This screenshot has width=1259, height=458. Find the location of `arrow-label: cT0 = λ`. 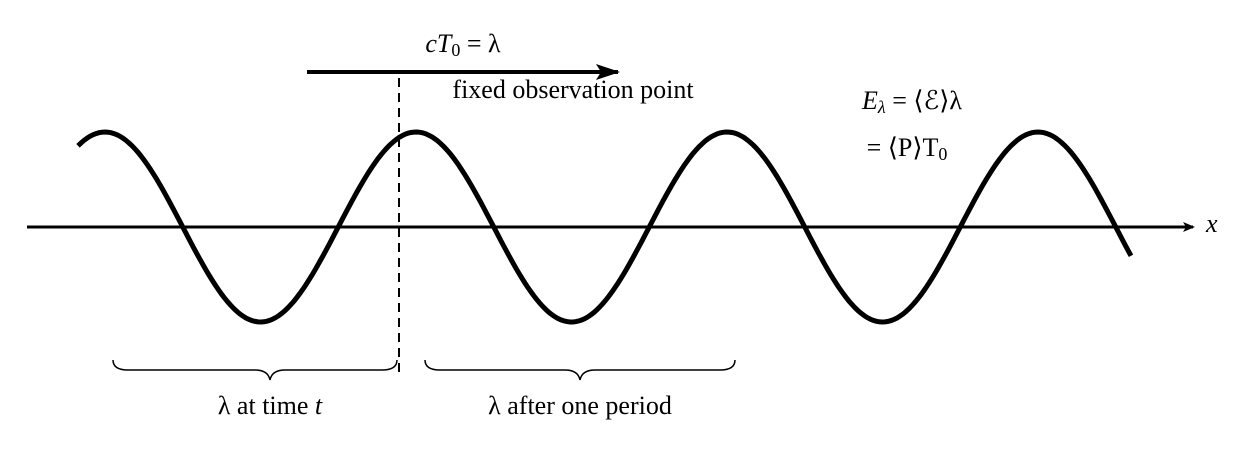

arrow-label: cT0 = λ is located at coordinates (463, 44).